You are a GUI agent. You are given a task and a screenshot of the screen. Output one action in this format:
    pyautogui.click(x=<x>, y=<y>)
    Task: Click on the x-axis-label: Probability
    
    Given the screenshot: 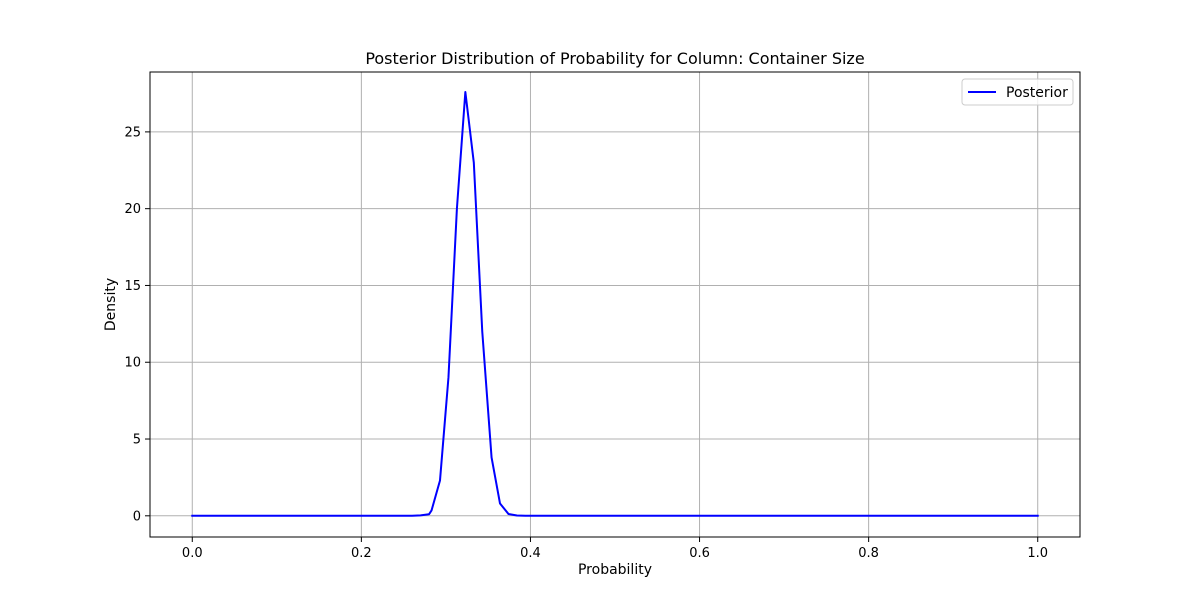 What is the action you would take?
    pyautogui.click(x=615, y=570)
    